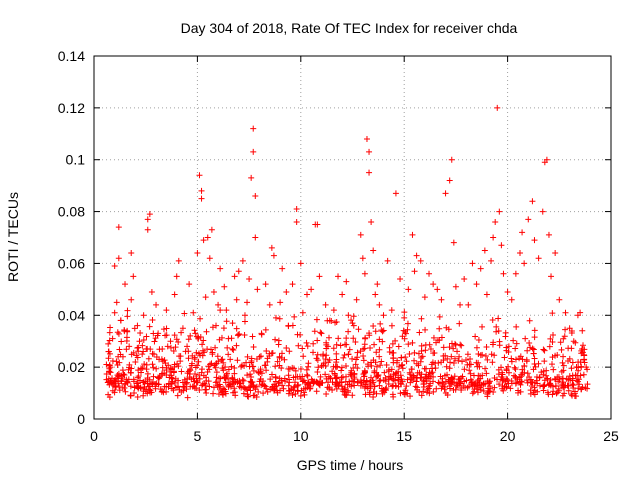 This screenshot has width=640, height=480. What do you see at coordinates (198, 436) in the screenshot?
I see `x-tick-label: 5` at bounding box center [198, 436].